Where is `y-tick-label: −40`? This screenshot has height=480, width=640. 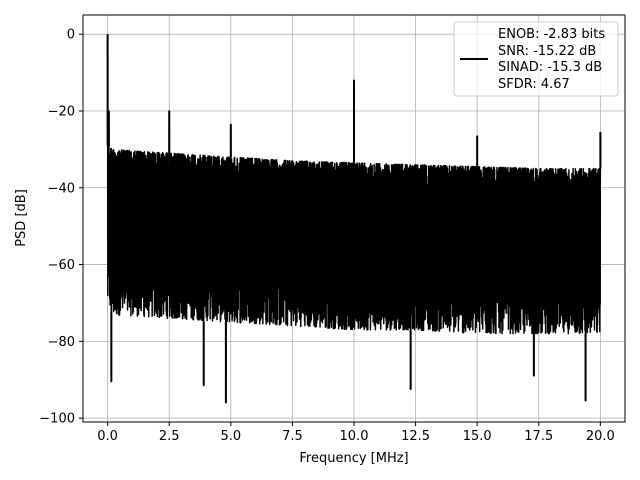 y-tick-label: −40 is located at coordinates (61, 188).